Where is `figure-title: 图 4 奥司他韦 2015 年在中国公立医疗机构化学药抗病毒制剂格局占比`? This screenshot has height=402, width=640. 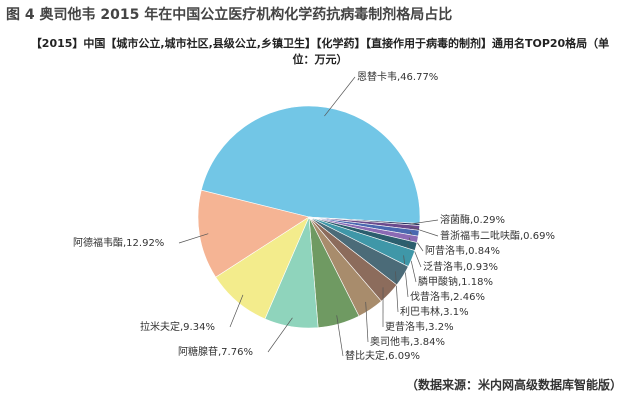
figure-title: 图 4 奥司他韦 2015 年在中国公立医疗机构化学药抗病毒制剂格局占比 is located at coordinates (229, 15).